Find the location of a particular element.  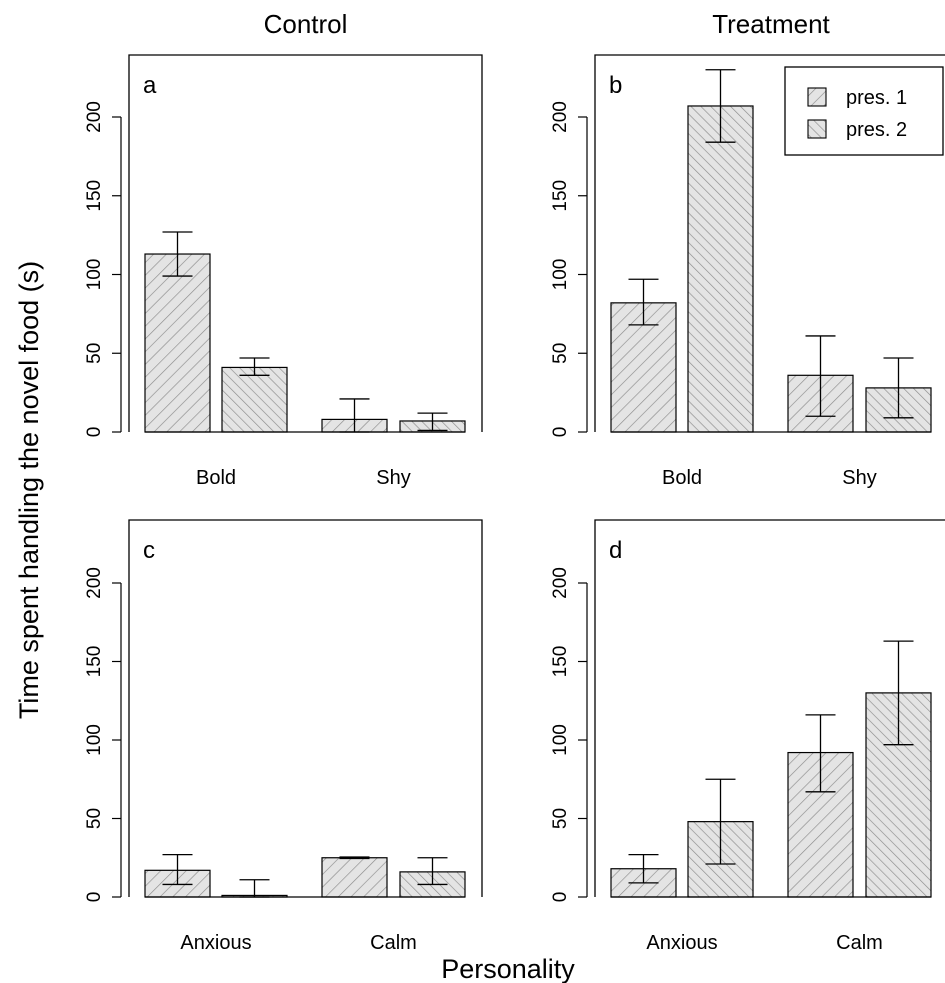

legend-label-pres-1: pres. 1 is located at coordinates (876, 98).